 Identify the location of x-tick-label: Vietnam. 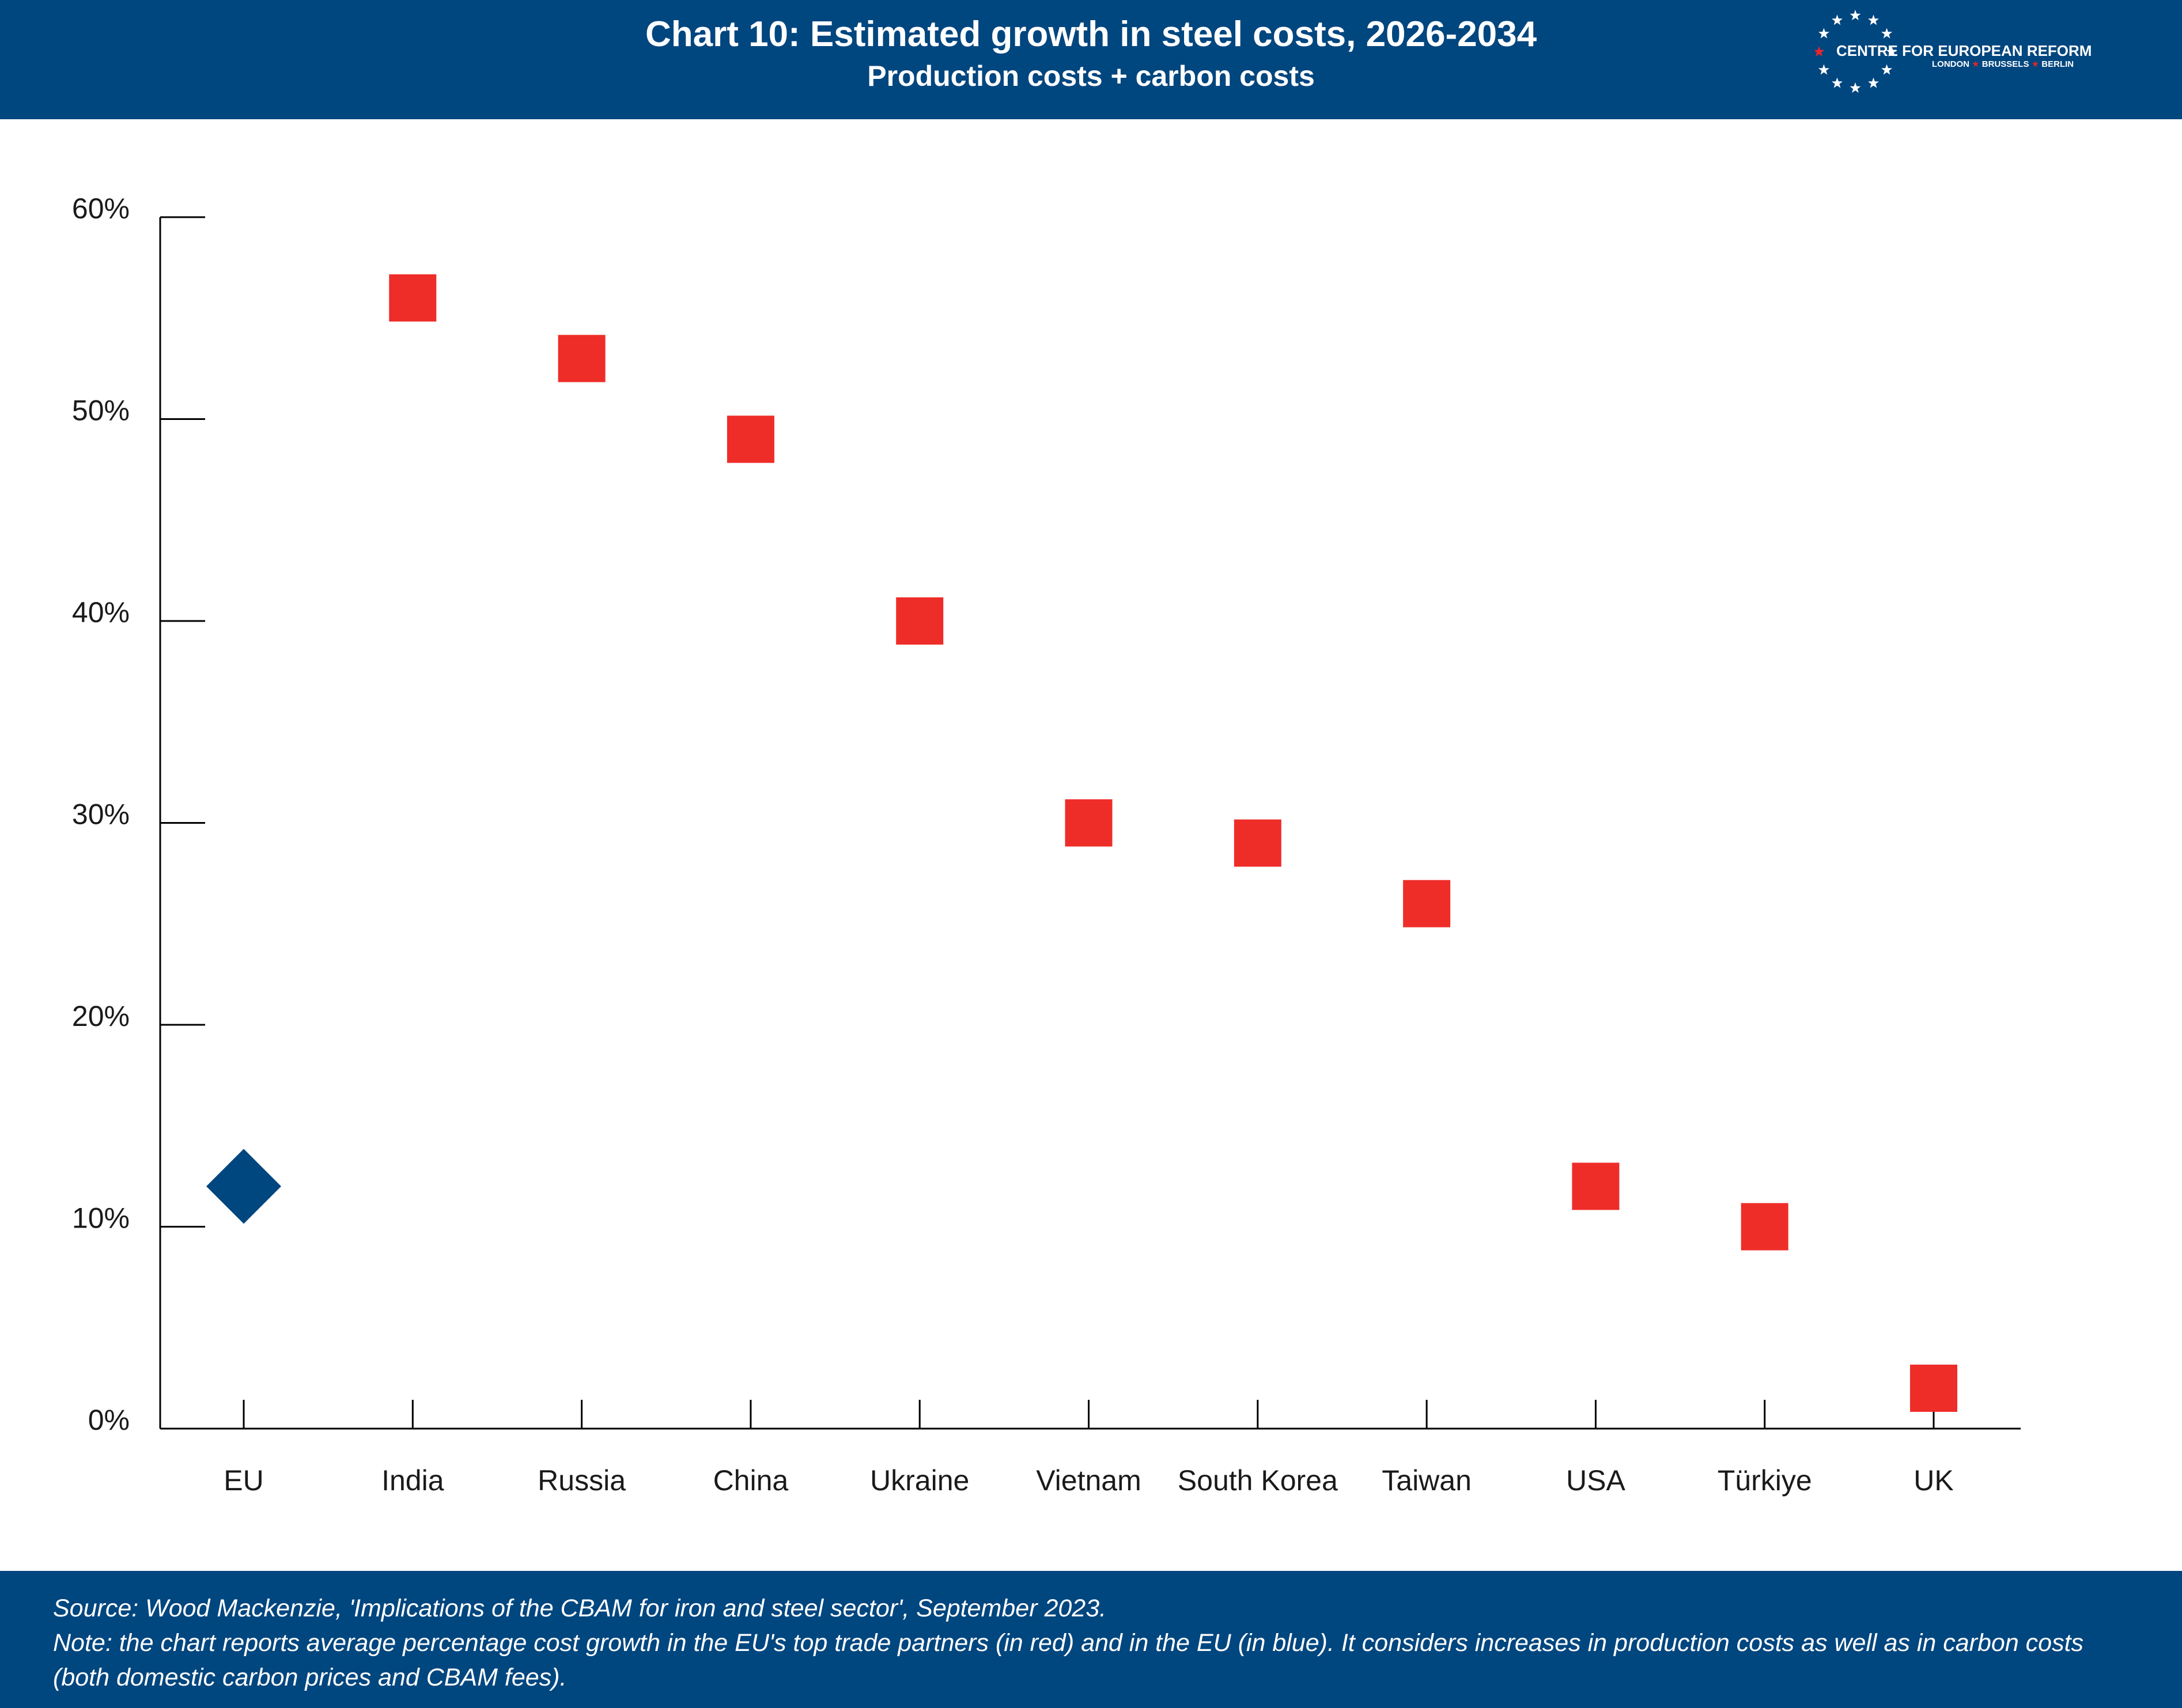
(1088, 1480).